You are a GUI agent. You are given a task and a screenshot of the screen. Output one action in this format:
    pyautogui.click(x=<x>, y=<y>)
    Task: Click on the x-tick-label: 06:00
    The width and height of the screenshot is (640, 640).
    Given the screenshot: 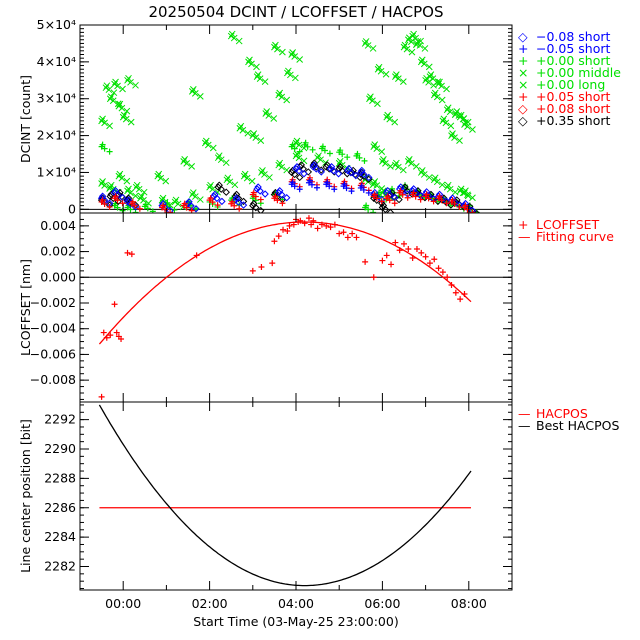 What is the action you would take?
    pyautogui.click(x=382, y=603)
    